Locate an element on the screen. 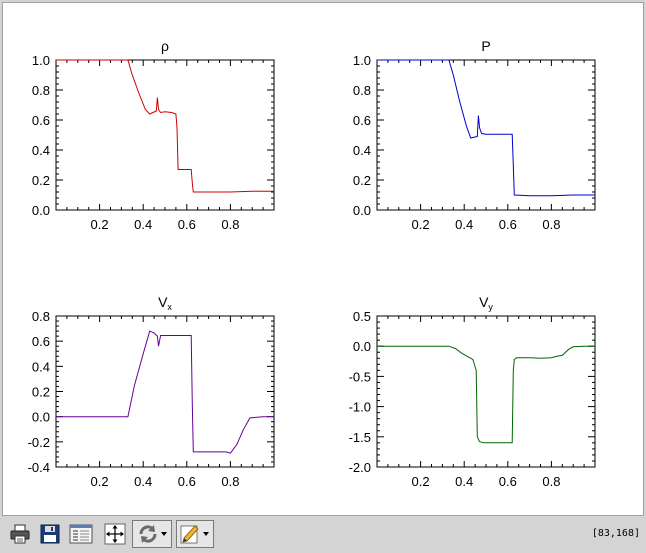  chart-title: P is located at coordinates (485, 46).